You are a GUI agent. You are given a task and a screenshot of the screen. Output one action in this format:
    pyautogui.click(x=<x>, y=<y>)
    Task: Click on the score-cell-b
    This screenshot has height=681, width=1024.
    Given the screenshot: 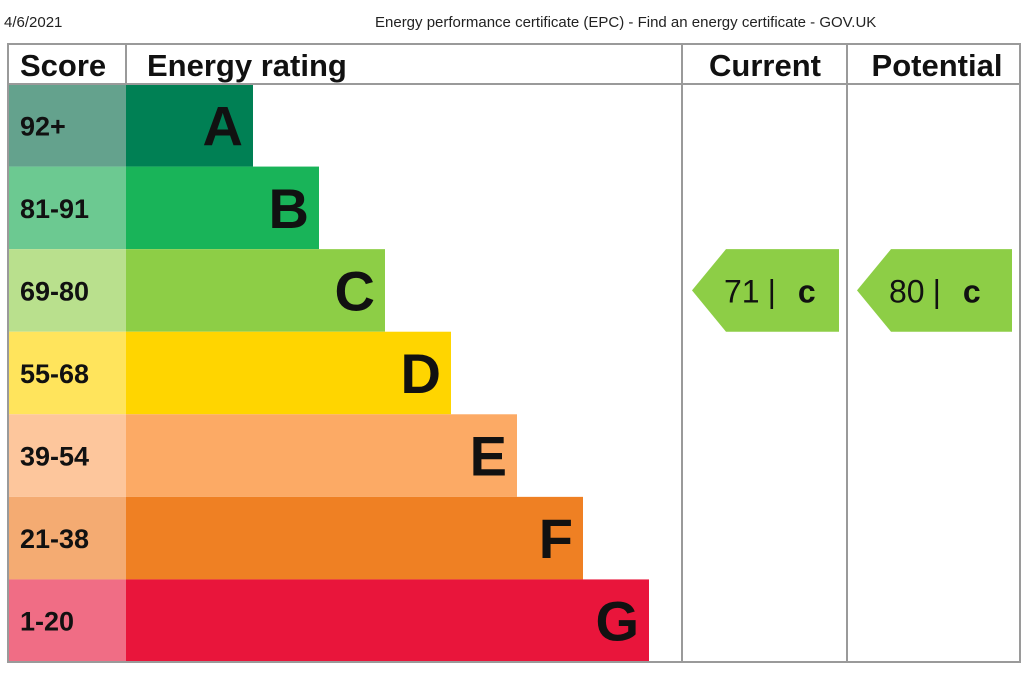 What is the action you would take?
    pyautogui.click(x=67, y=208)
    